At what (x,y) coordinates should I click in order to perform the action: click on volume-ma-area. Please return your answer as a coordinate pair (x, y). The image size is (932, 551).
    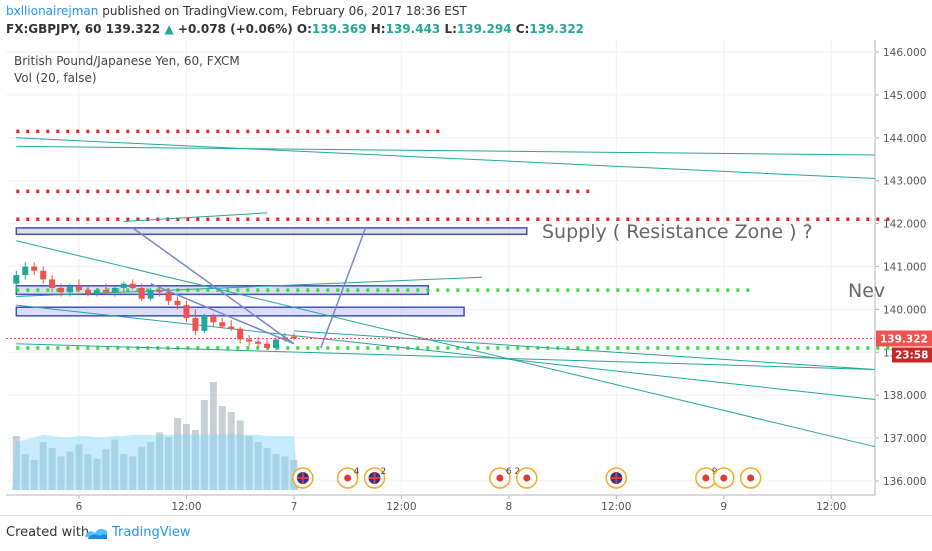
    Looking at the image, I should click on (155, 462).